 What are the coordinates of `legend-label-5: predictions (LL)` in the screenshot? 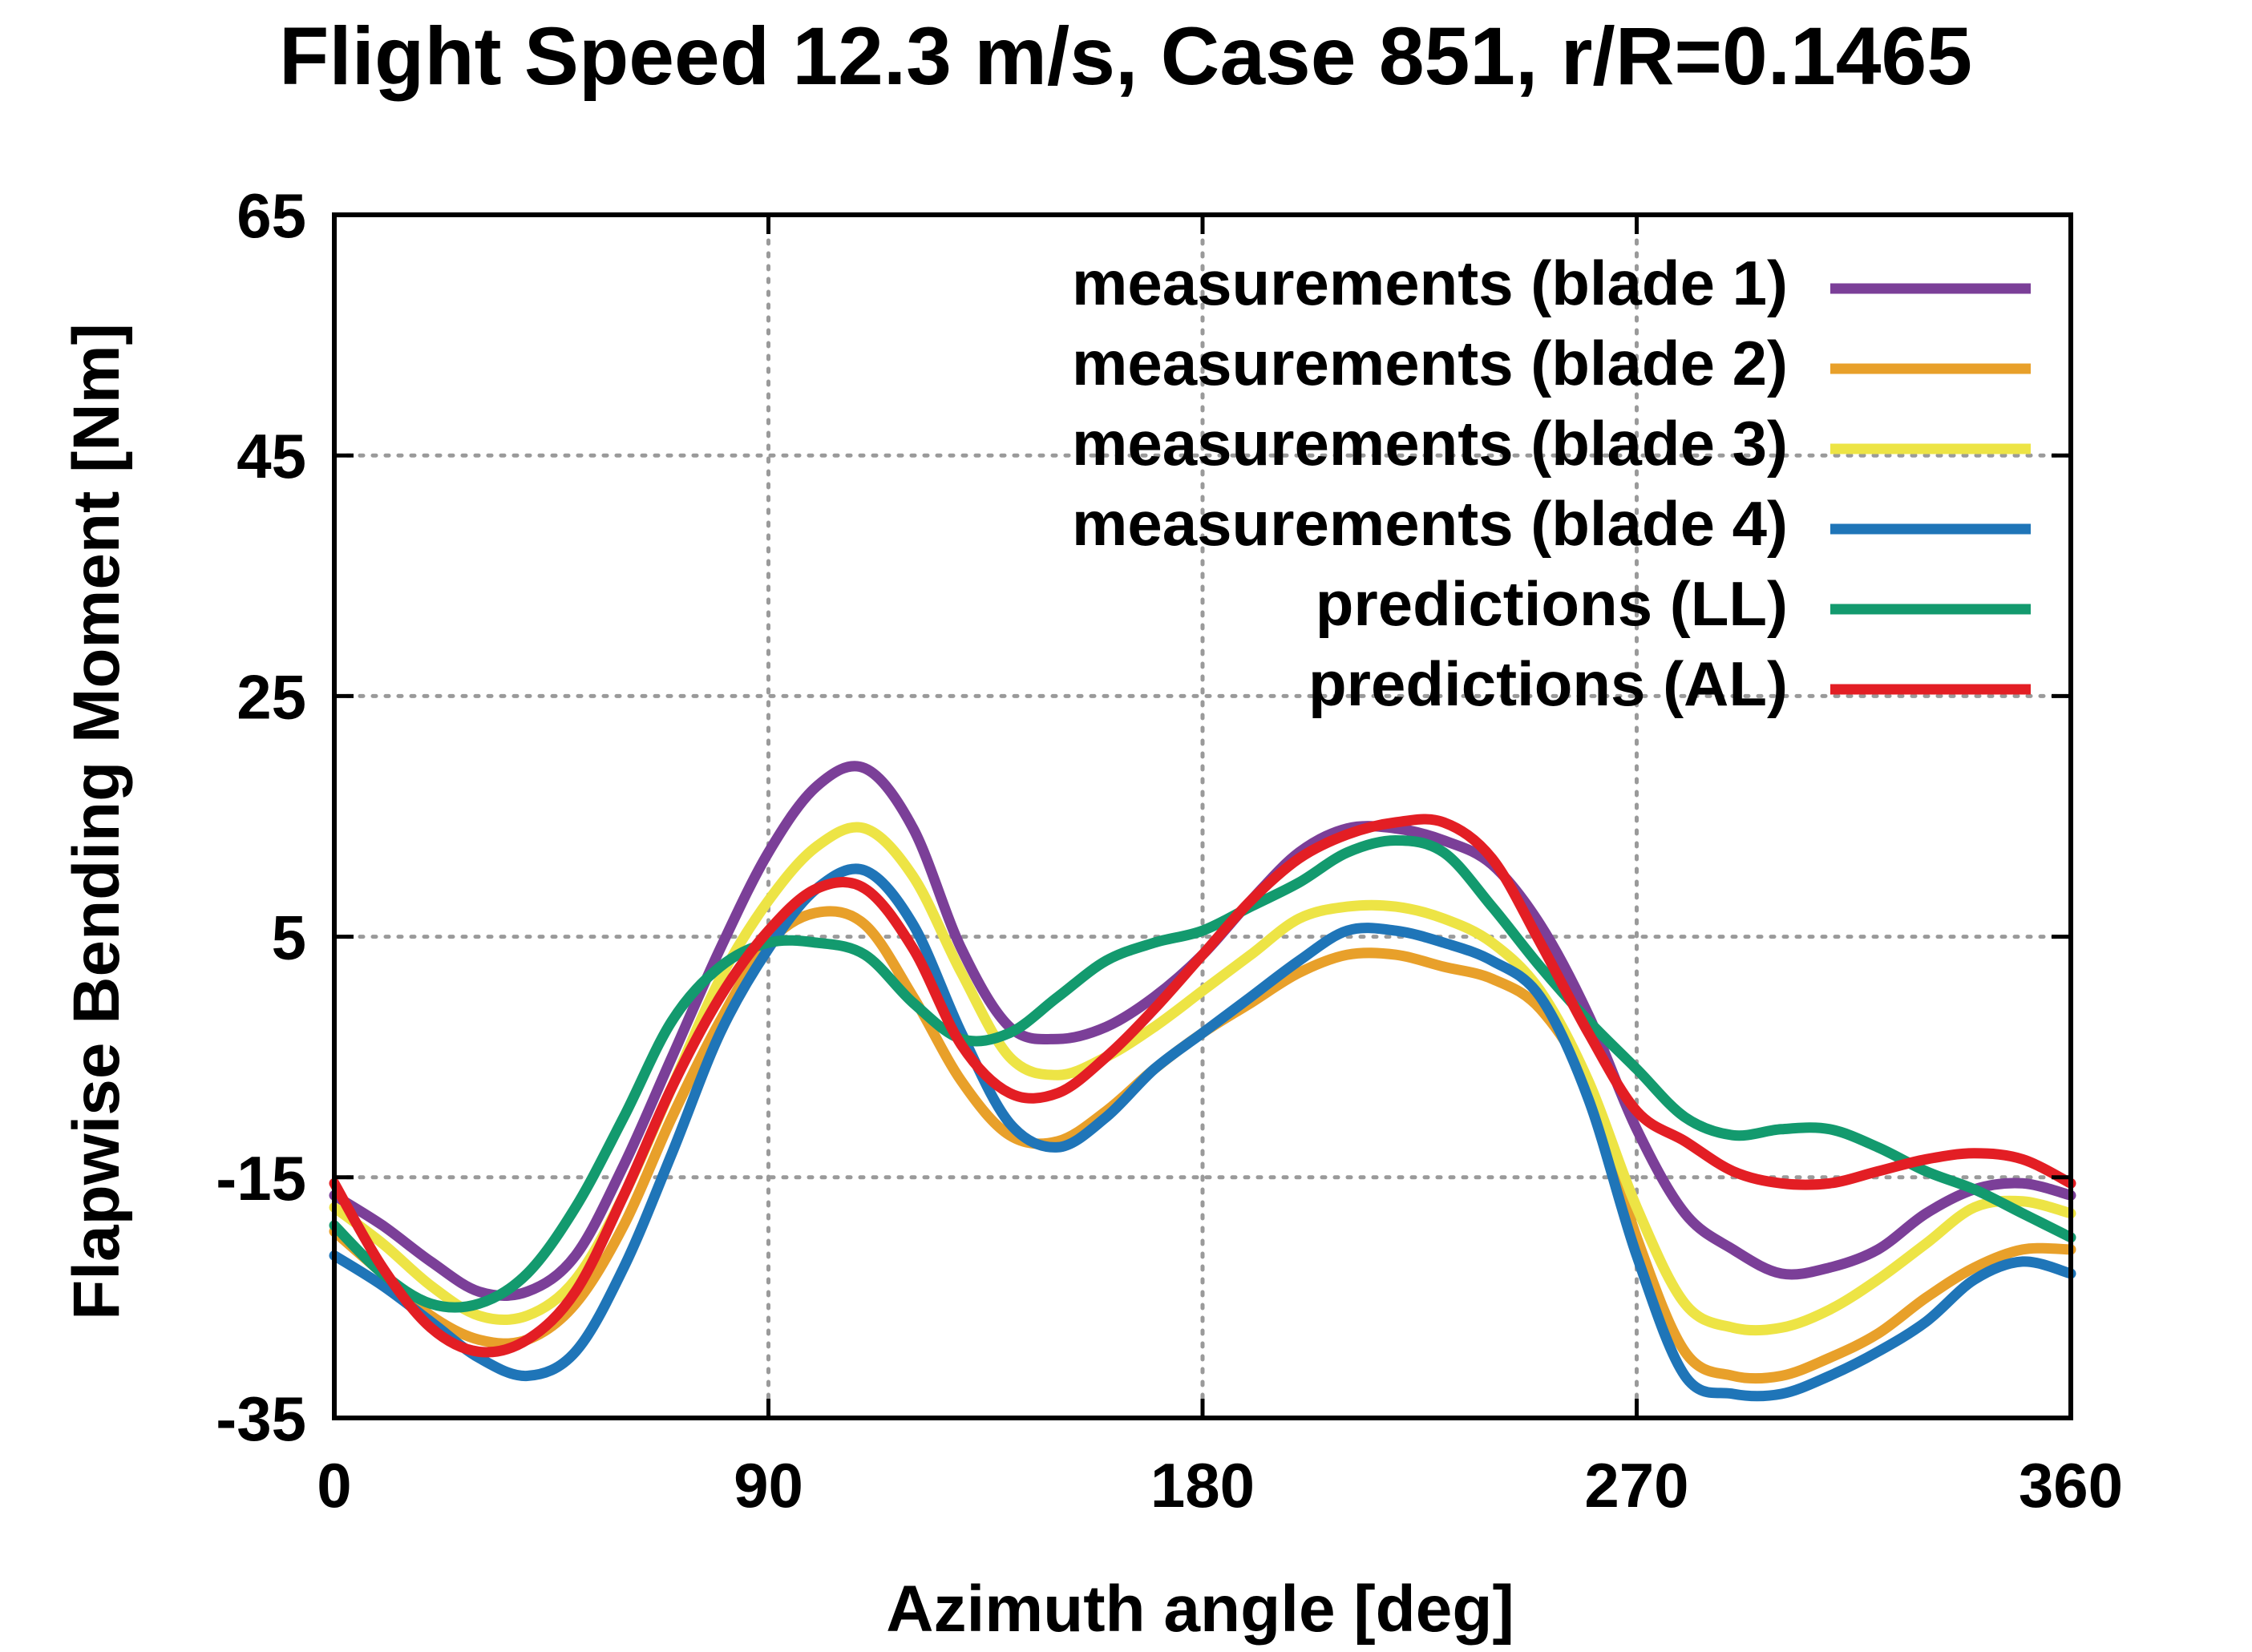 It's located at (1552, 603).